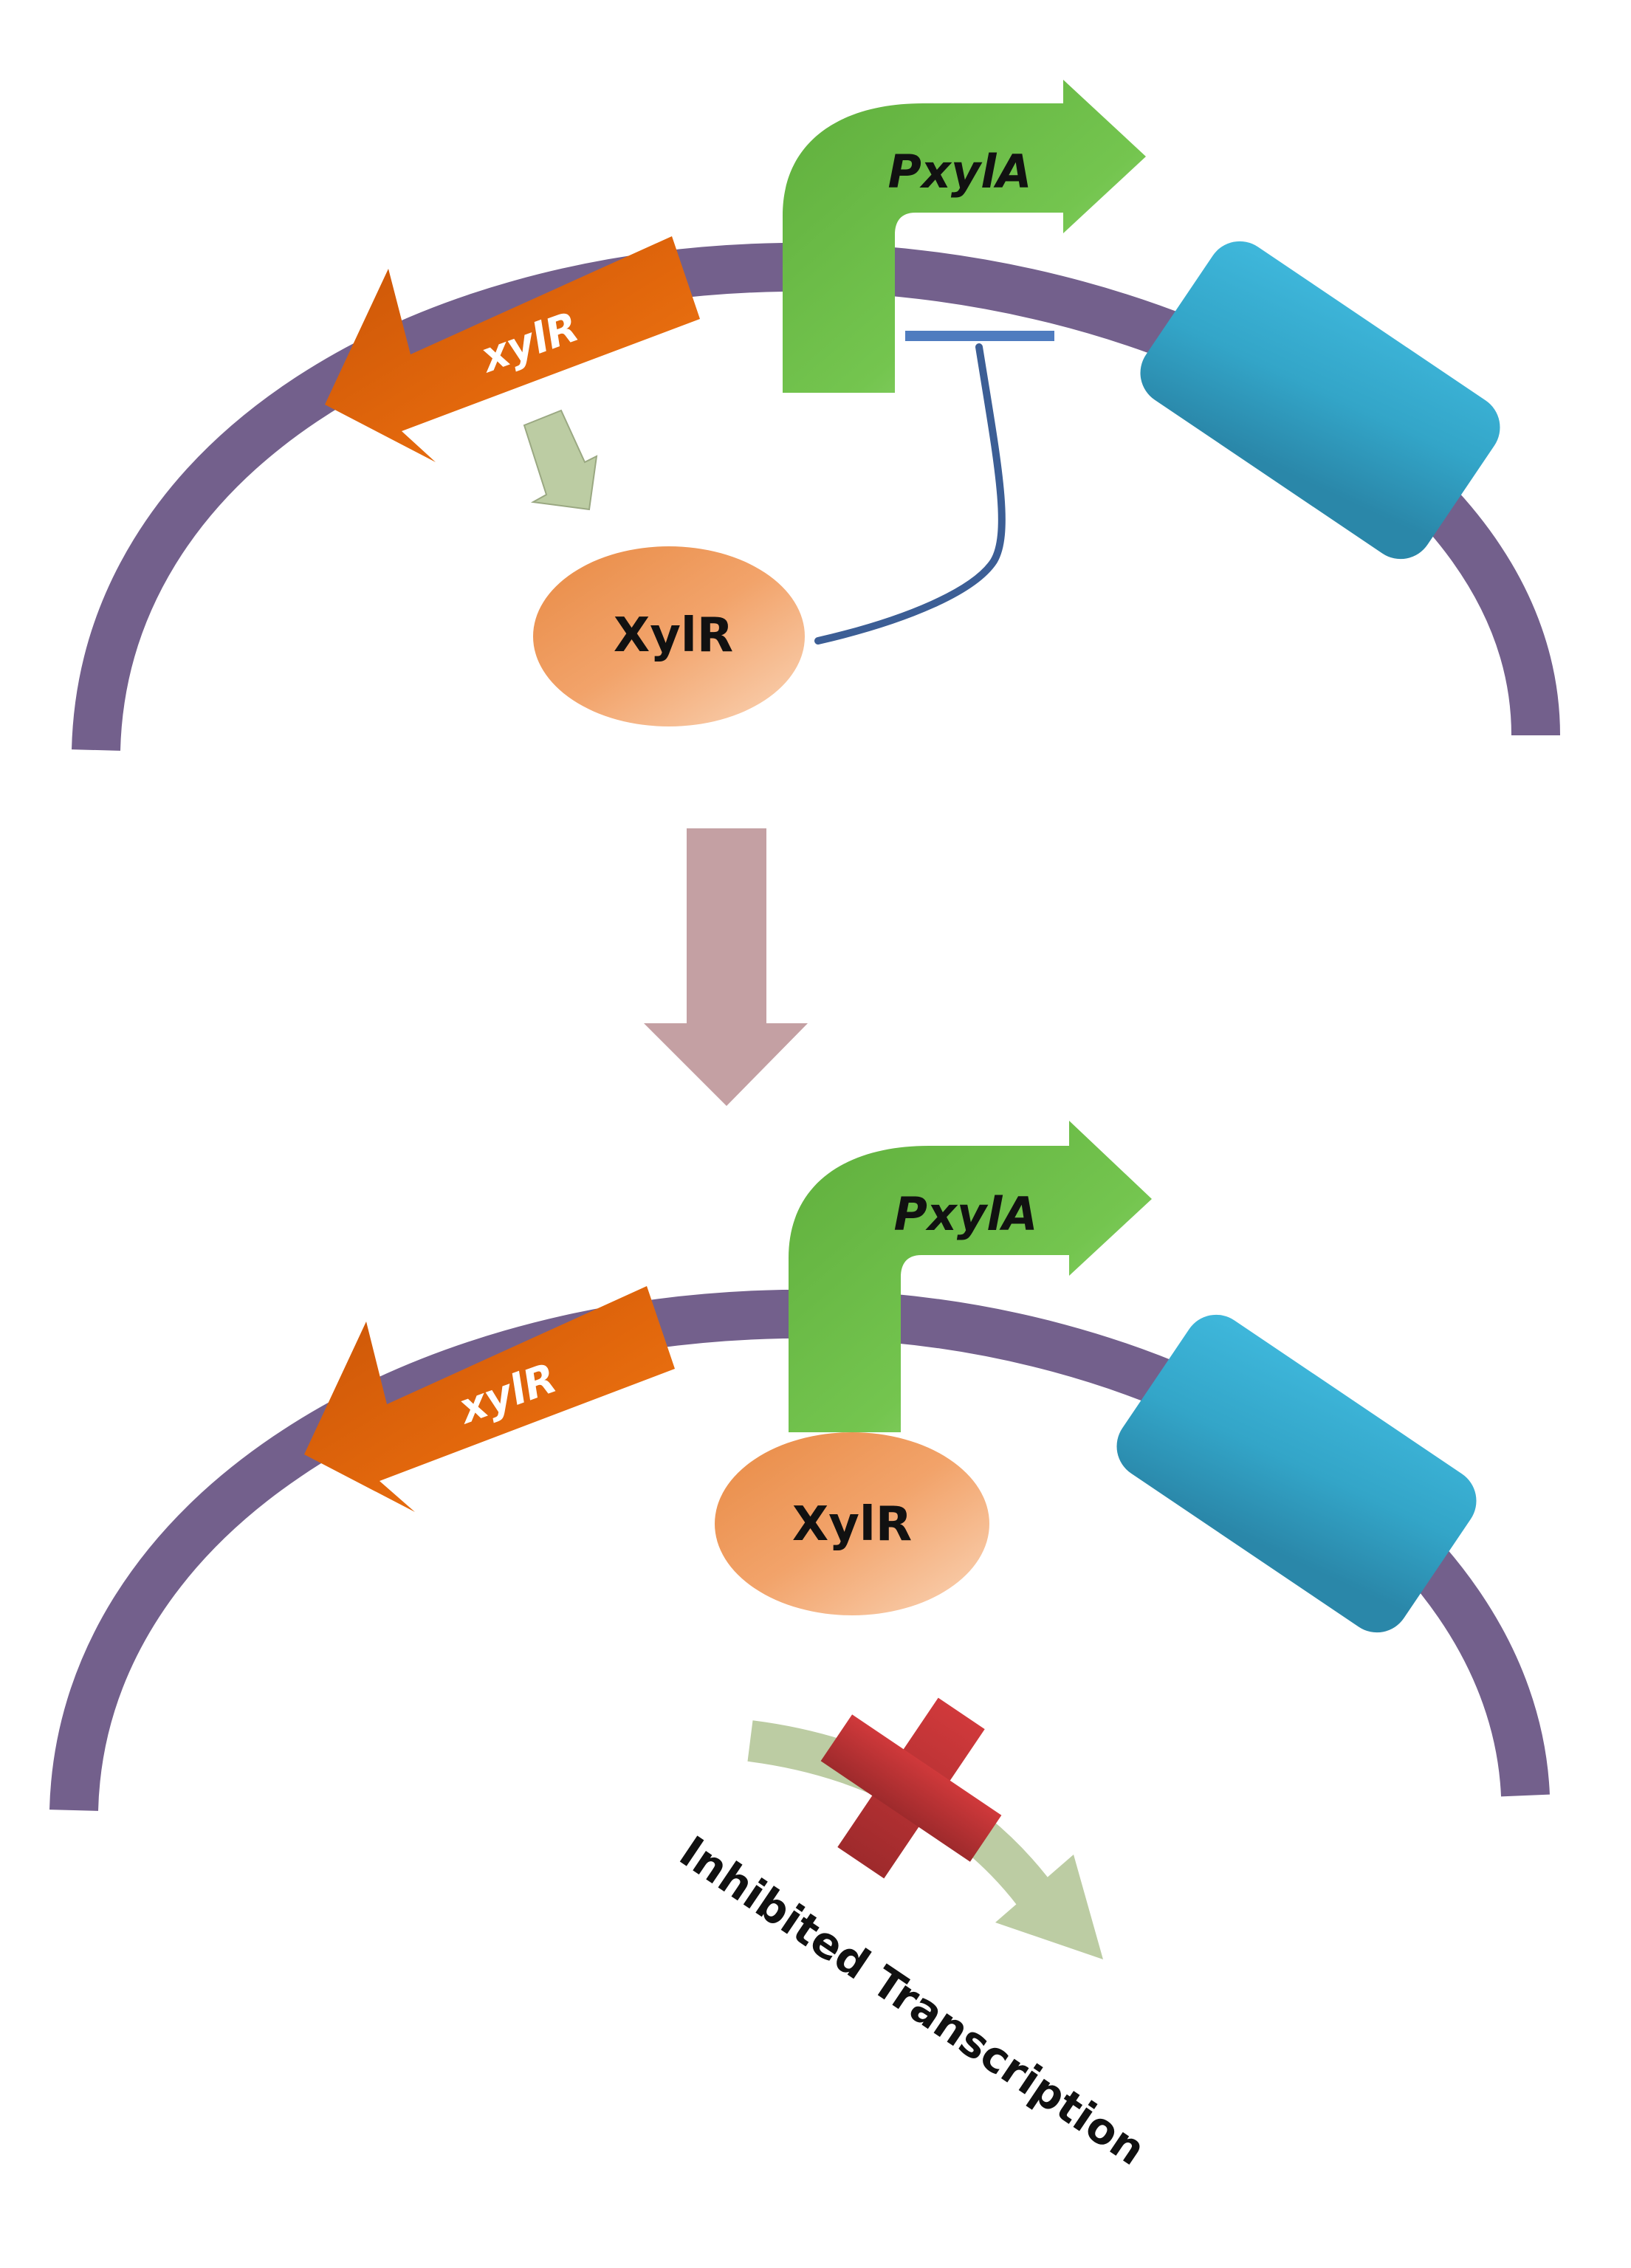 Image resolution: width=1631 pixels, height=2268 pixels. What do you see at coordinates (726, 967) in the screenshot?
I see `transition-arrow` at bounding box center [726, 967].